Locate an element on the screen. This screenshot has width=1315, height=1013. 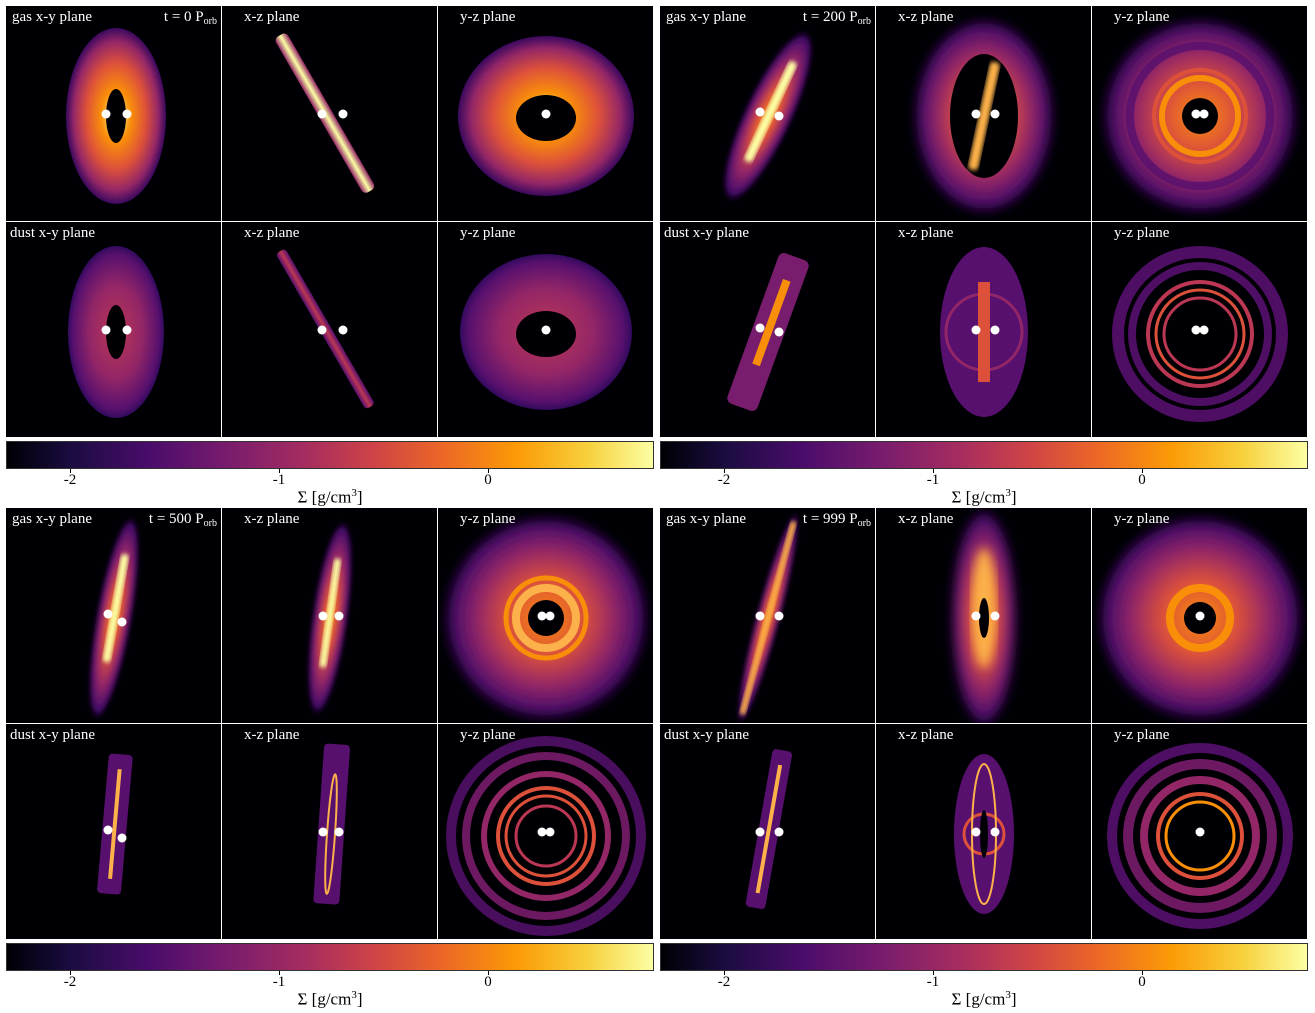
time-value: t = 200 P is located at coordinates (830, 17).